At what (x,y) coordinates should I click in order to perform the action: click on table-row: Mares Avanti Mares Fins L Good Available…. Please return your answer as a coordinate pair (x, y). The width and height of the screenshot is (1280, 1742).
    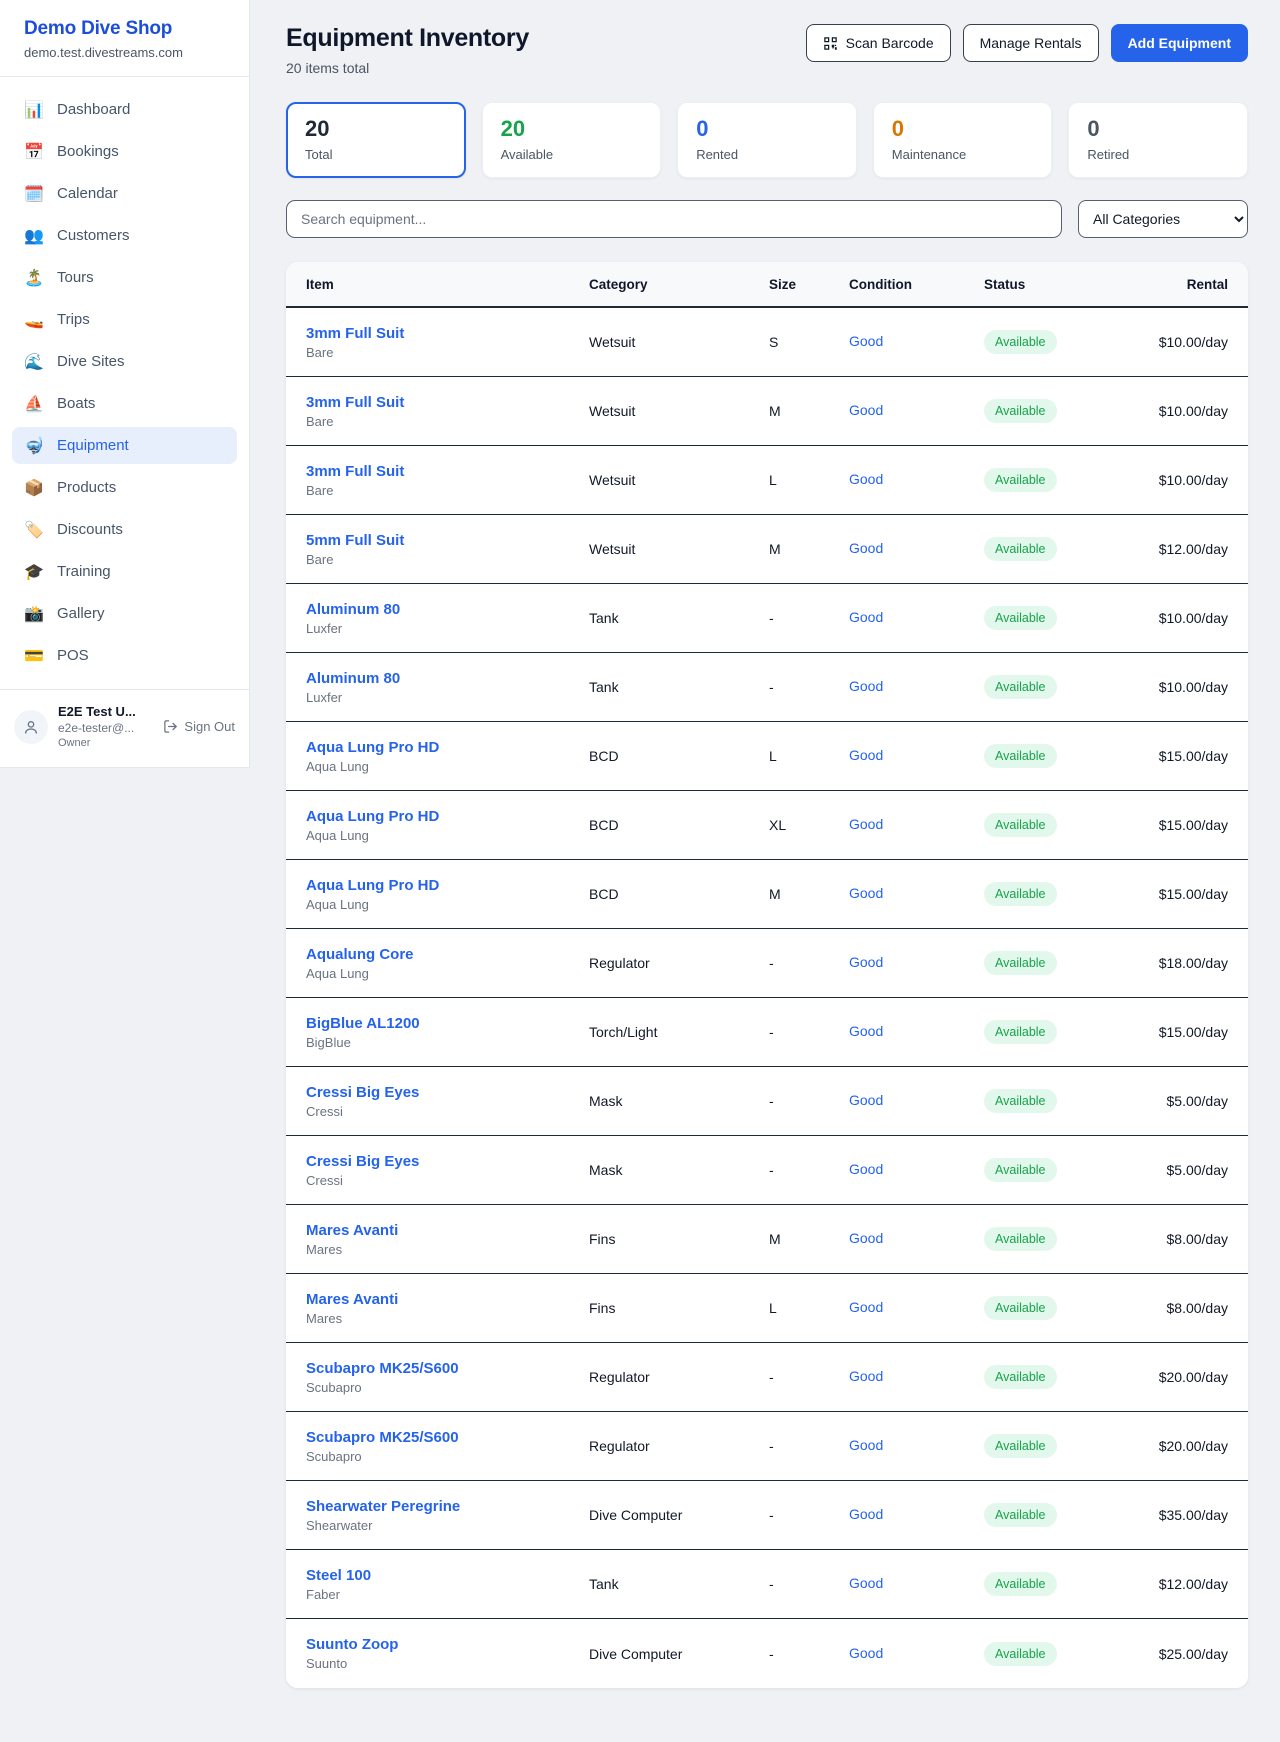
    Looking at the image, I should click on (767, 1308).